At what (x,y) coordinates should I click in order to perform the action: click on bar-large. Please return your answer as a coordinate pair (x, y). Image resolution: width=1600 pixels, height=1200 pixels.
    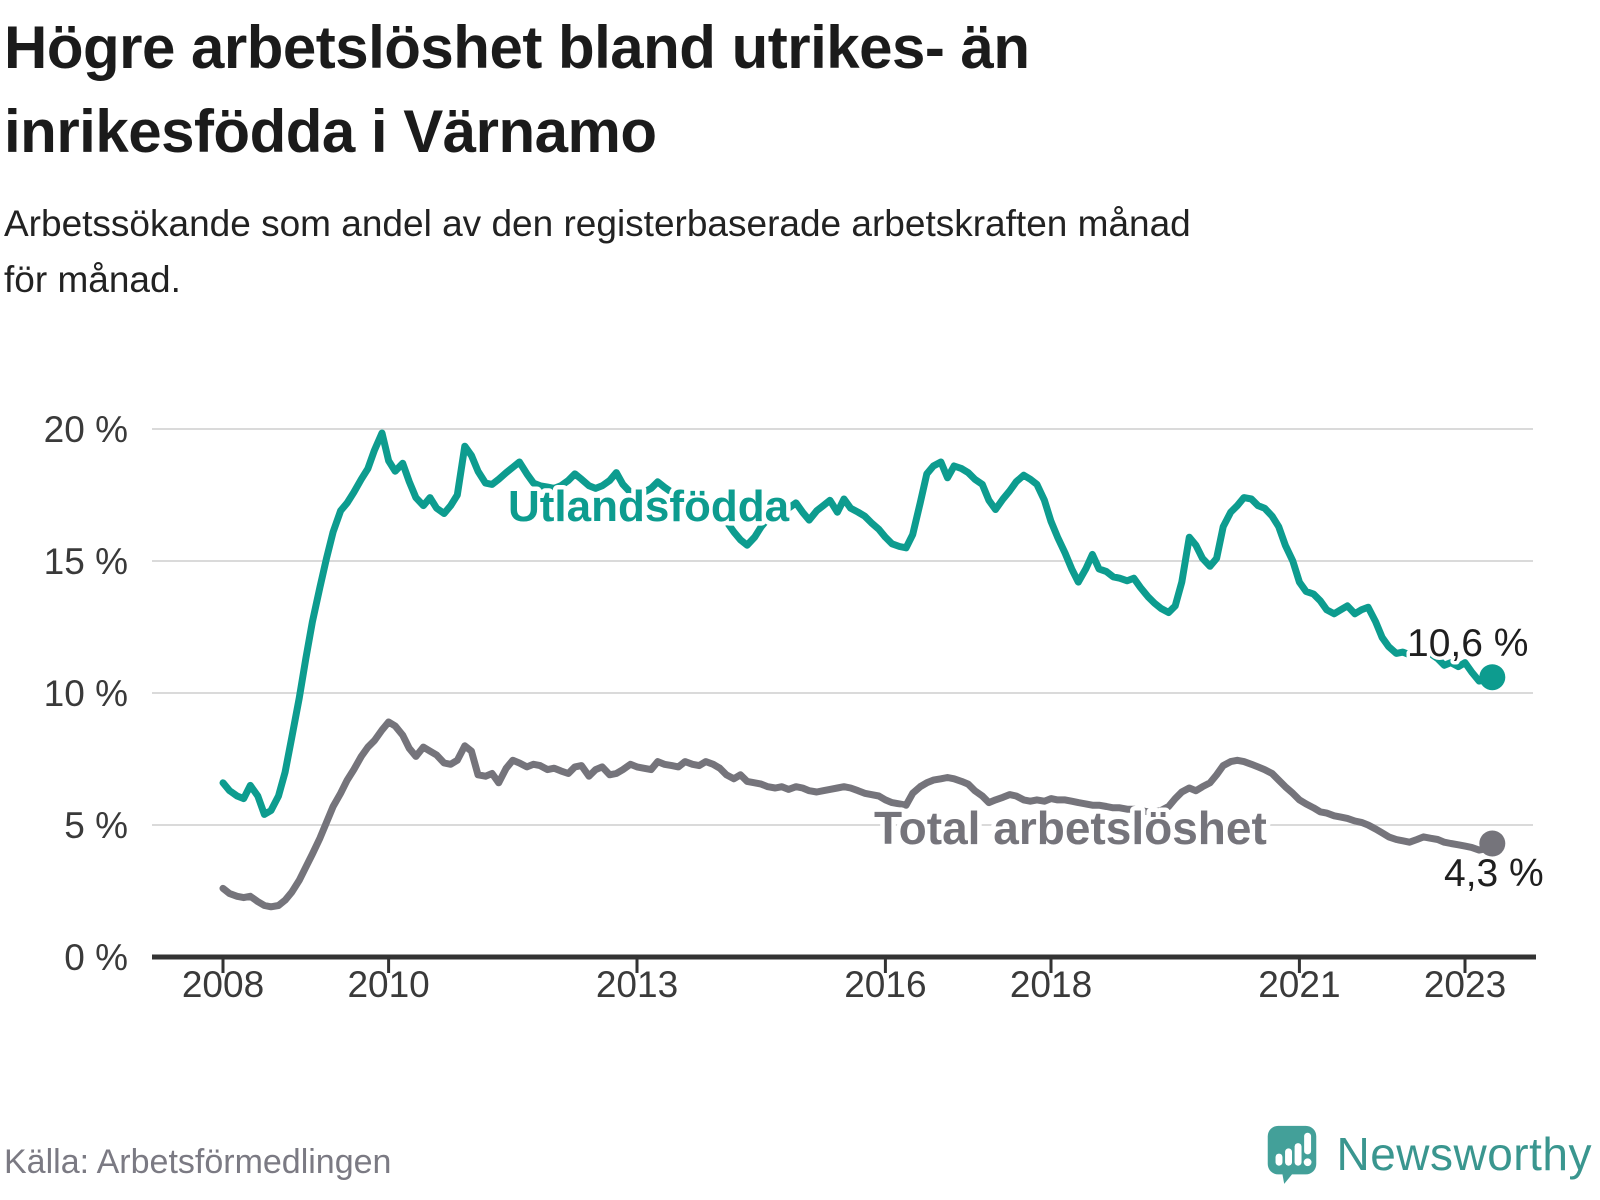
    Looking at the image, I should click on (1299, 1154).